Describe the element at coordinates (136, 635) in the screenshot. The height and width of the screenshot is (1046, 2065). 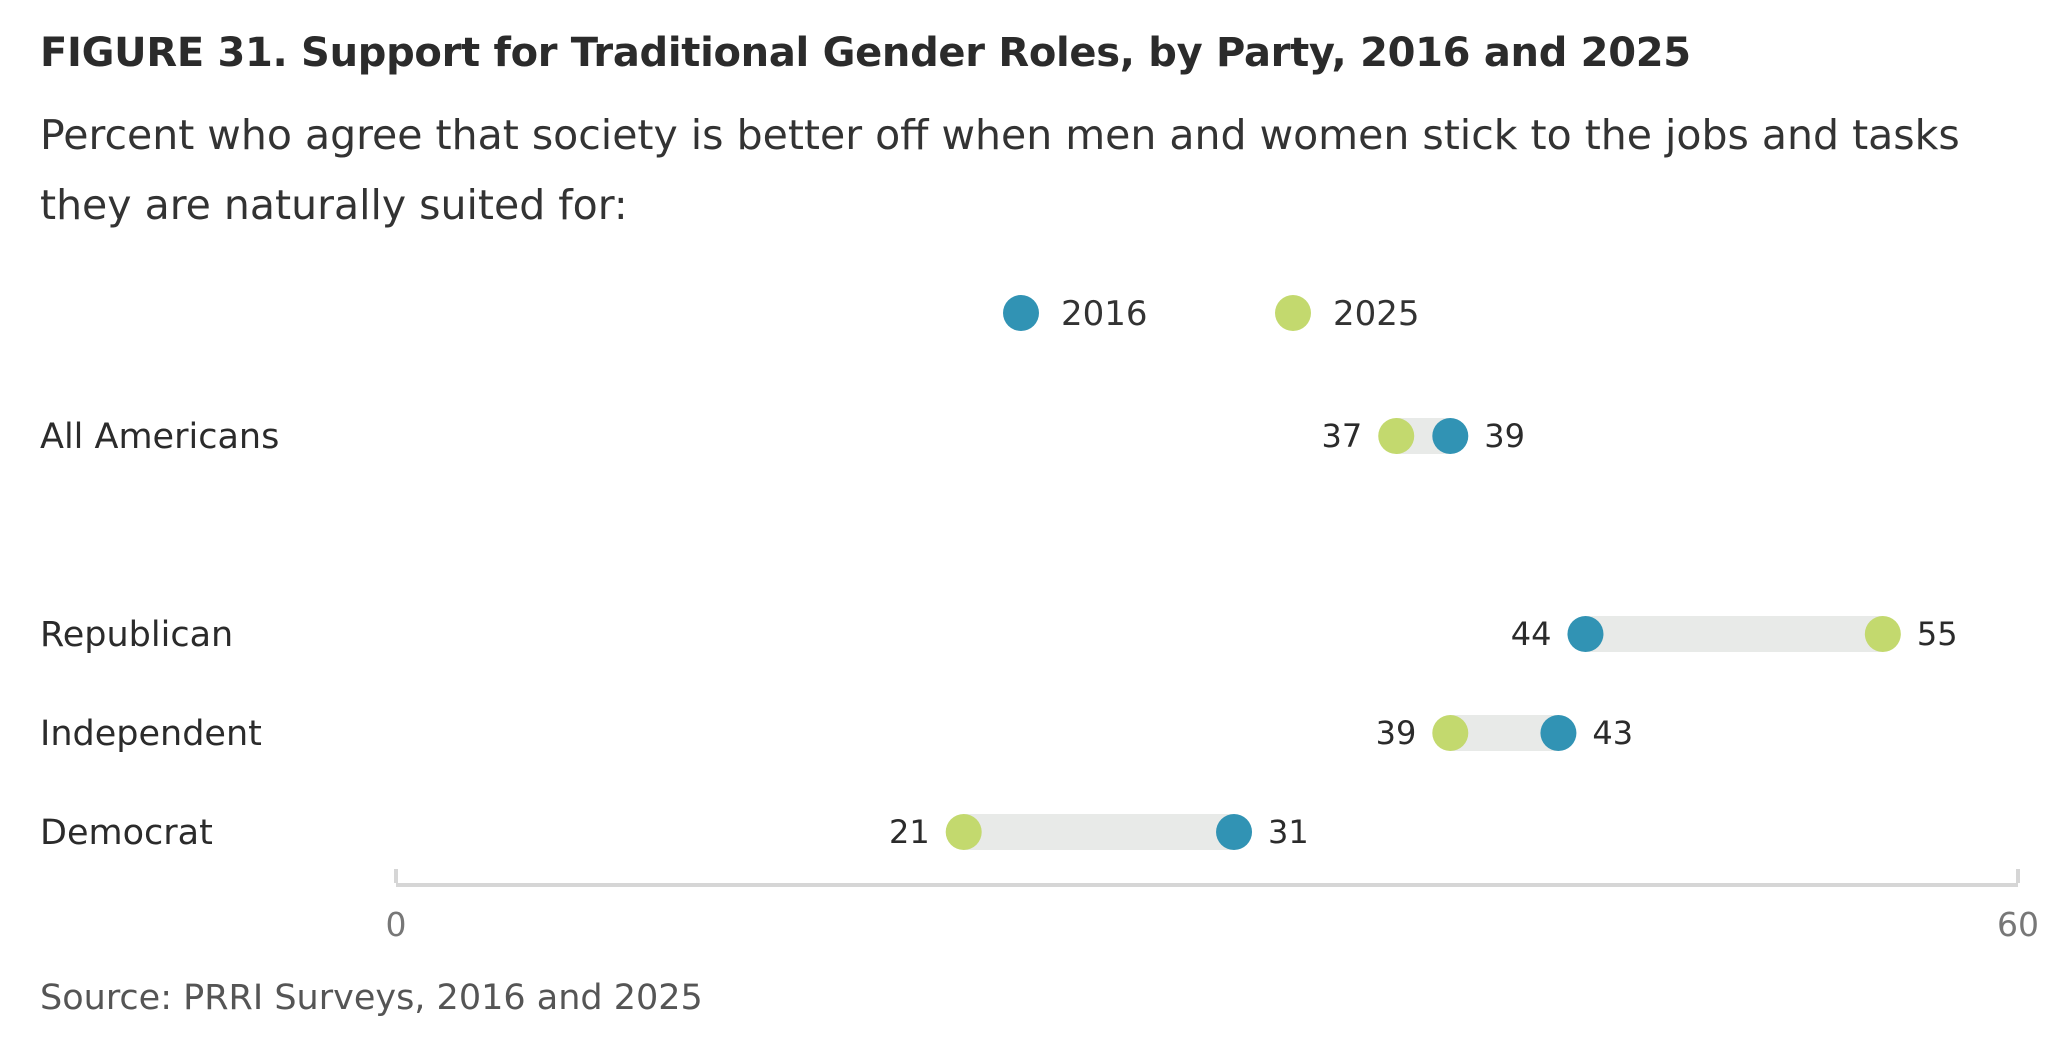
I see `row-label-republican: Republican` at that location.